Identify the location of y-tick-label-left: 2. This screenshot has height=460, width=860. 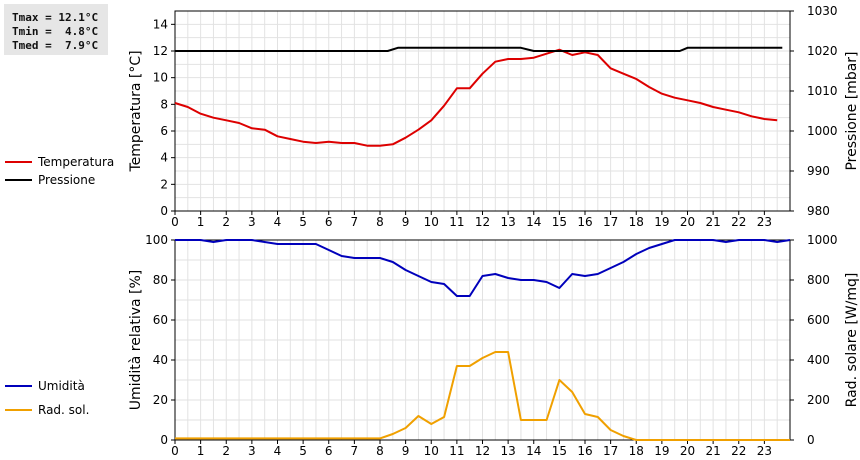
(164, 184).